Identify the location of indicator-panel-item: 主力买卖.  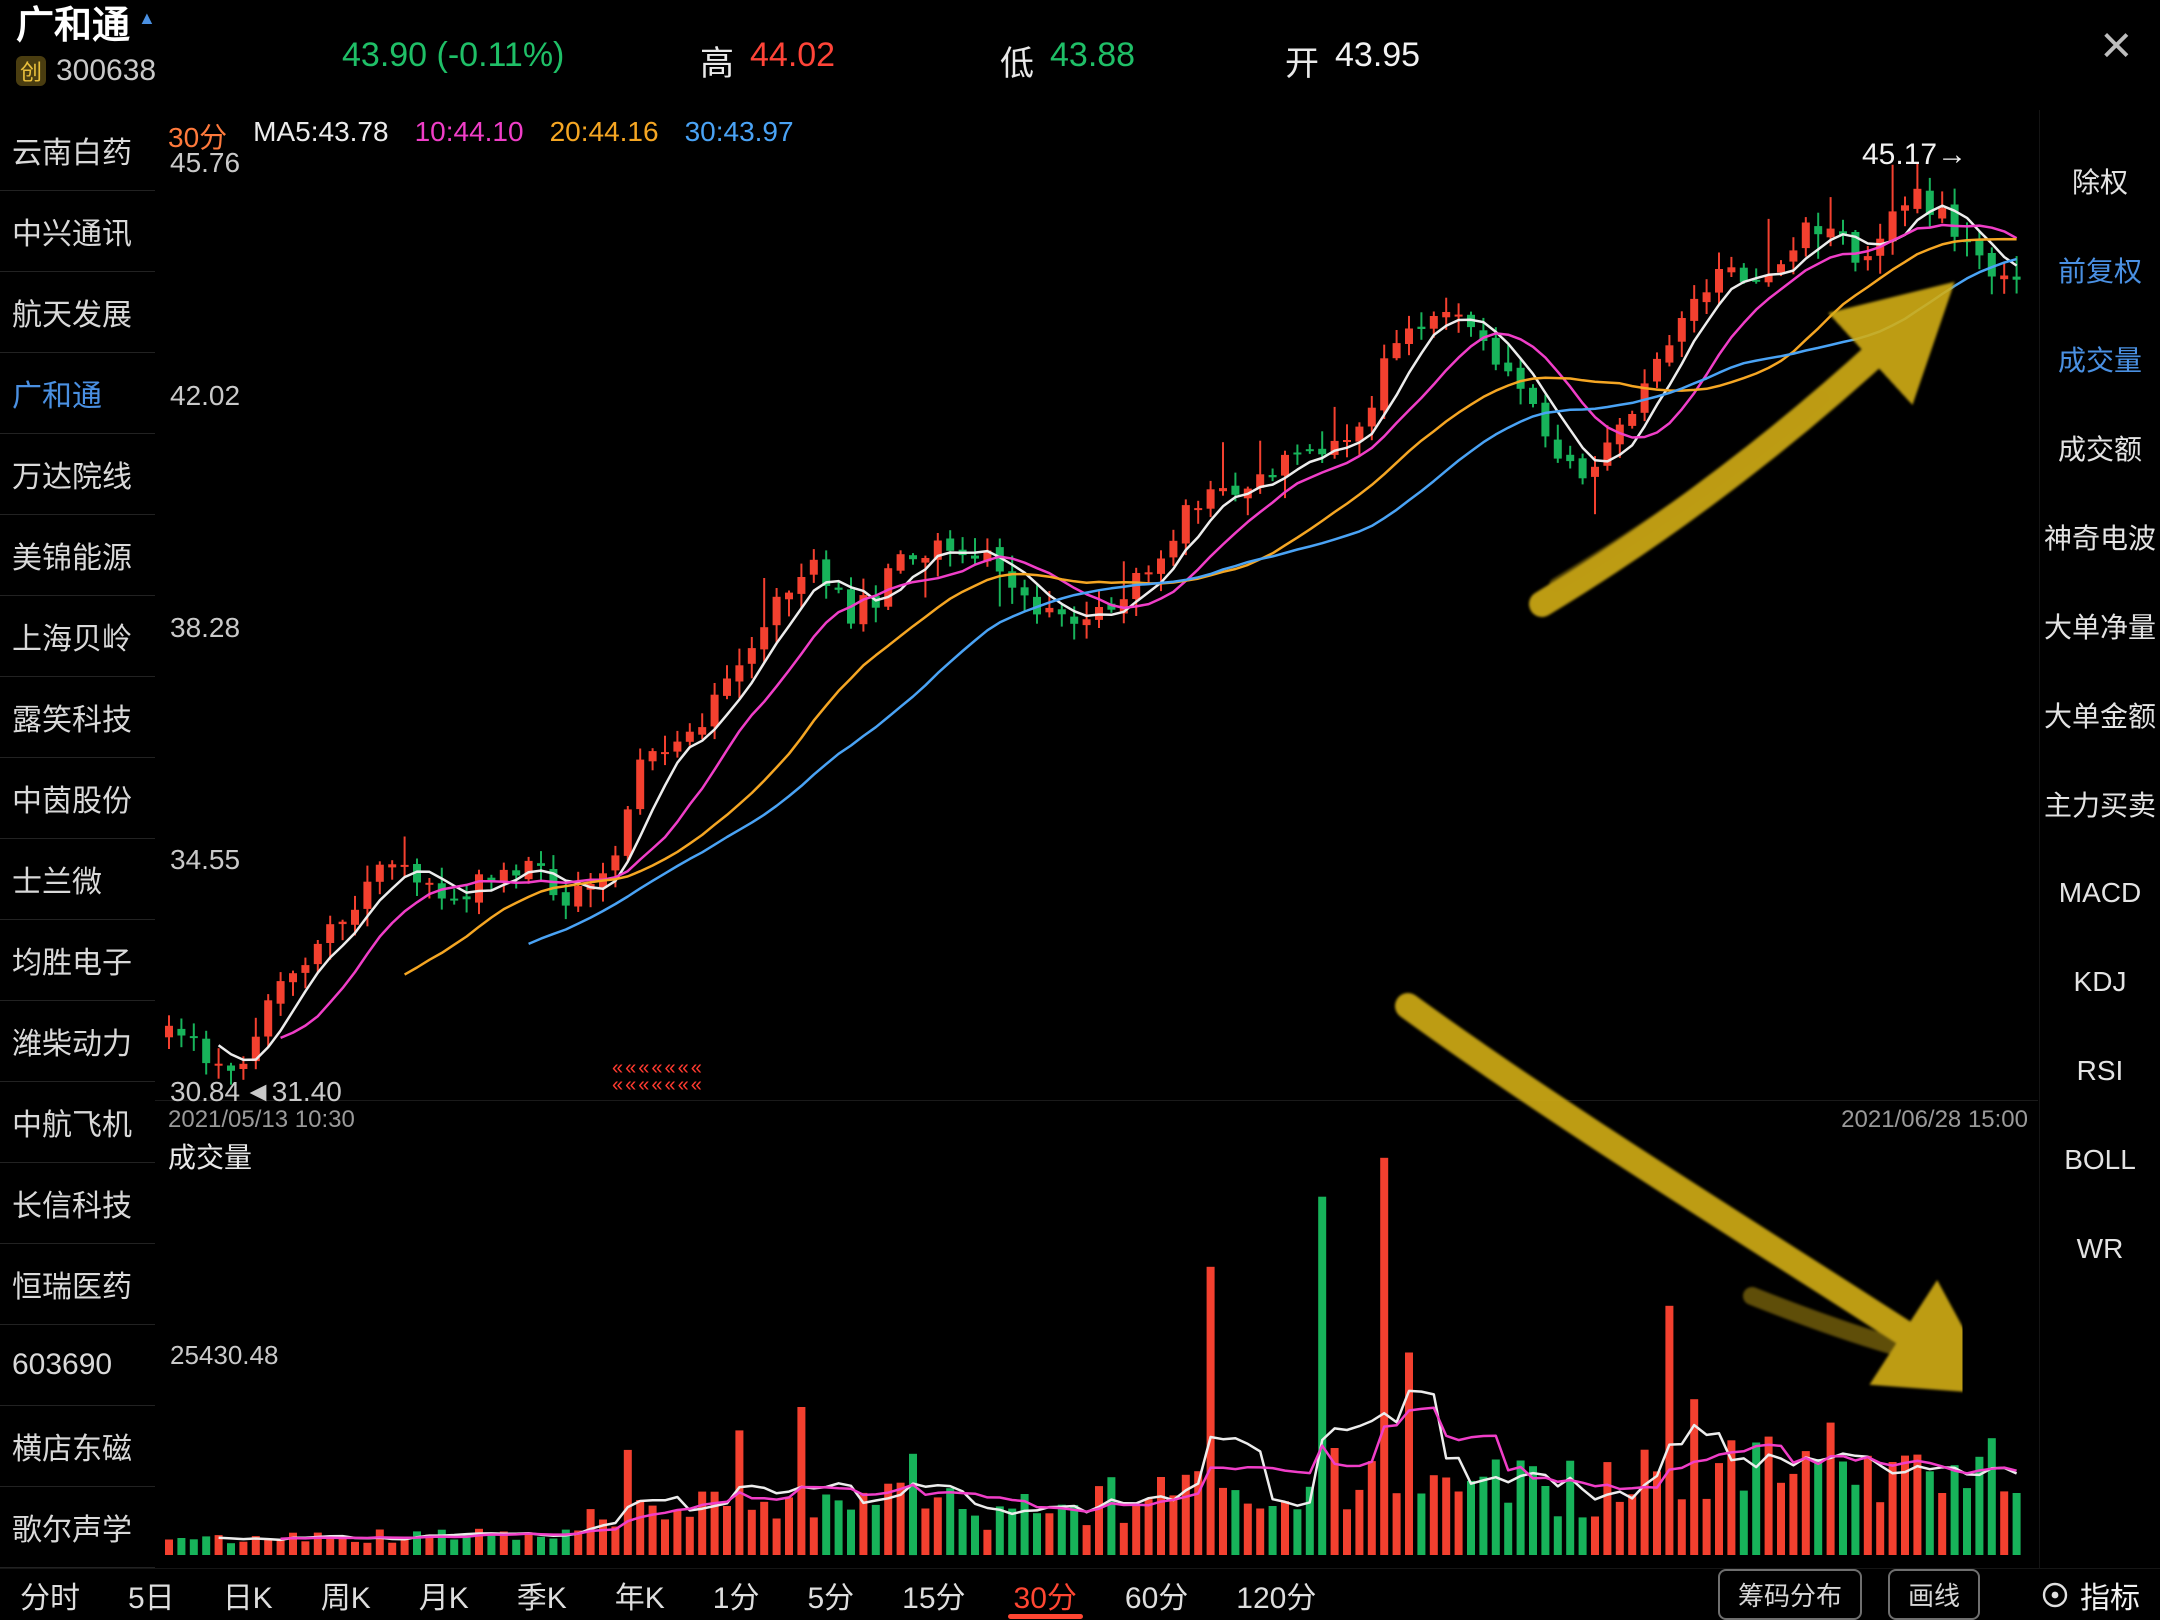
(2099, 805).